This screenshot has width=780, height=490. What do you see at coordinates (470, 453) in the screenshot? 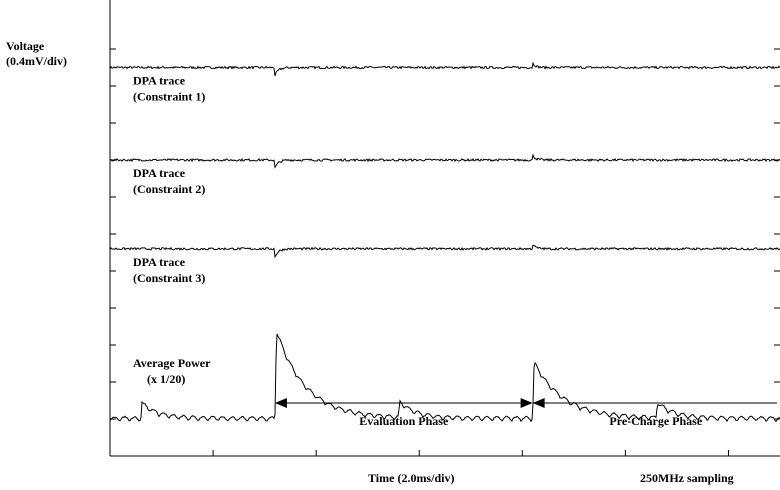
I see `x-ticks` at bounding box center [470, 453].